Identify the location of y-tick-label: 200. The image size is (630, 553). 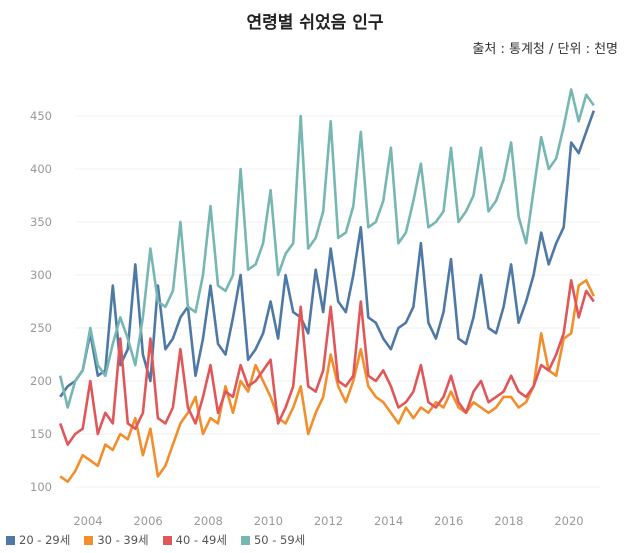
(41, 381).